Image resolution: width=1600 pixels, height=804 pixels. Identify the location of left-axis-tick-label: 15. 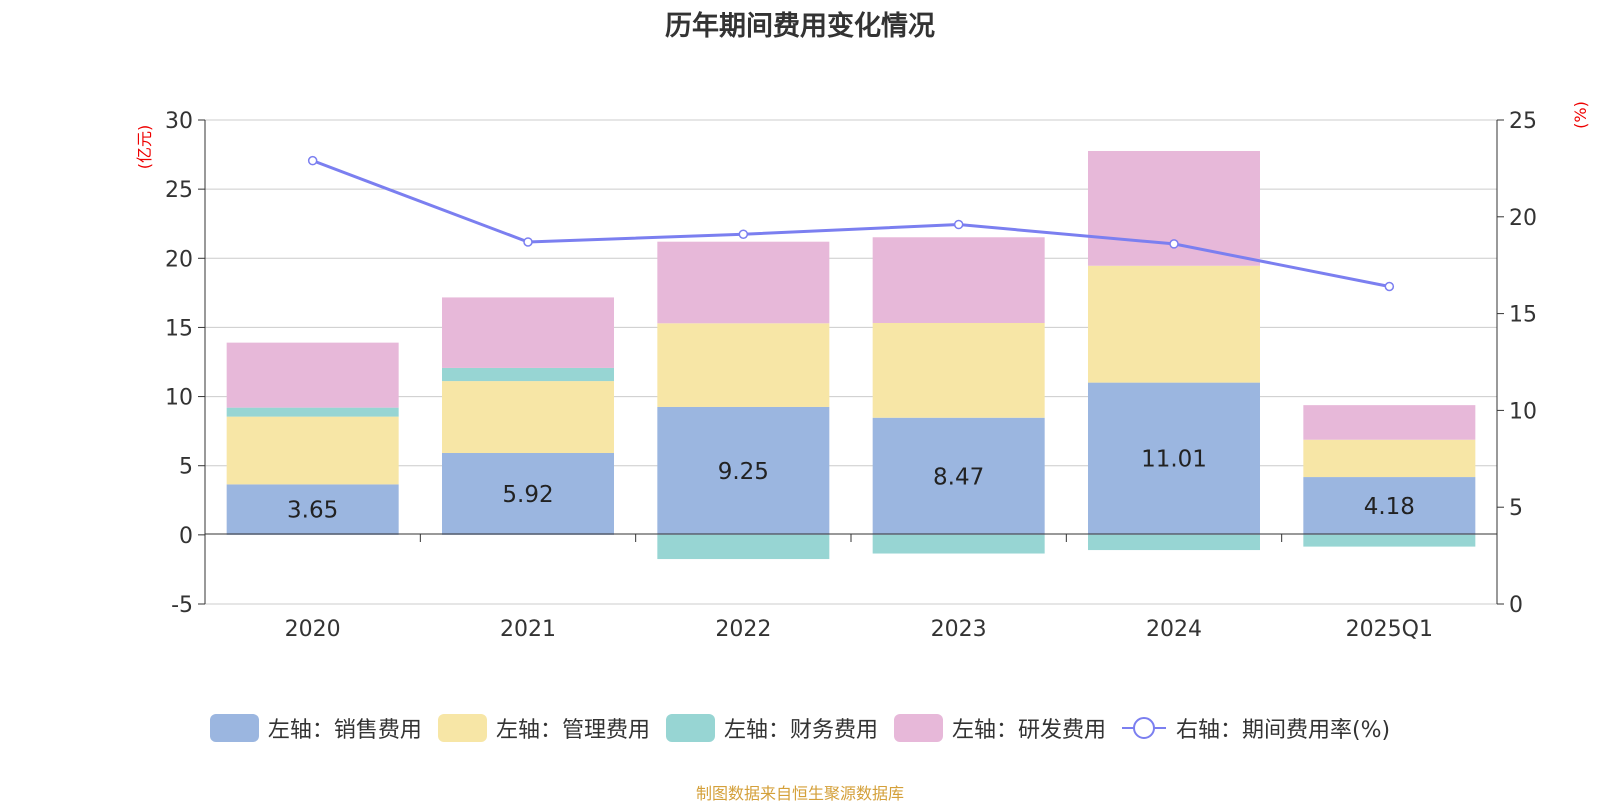
(179, 328).